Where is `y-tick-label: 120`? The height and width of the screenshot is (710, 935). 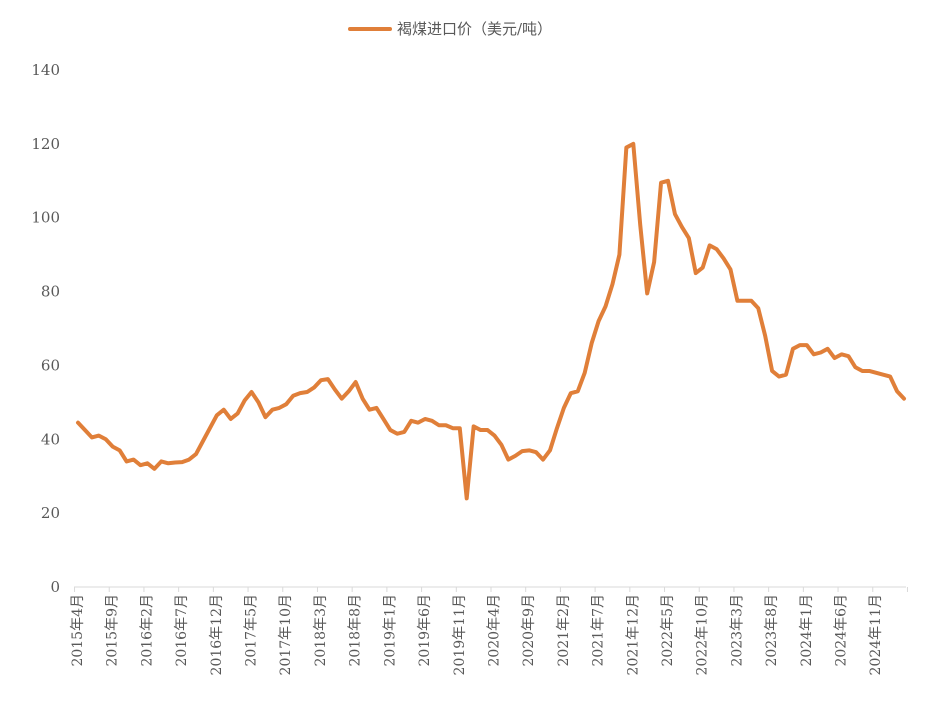
y-tick-label: 120 is located at coordinates (45, 144).